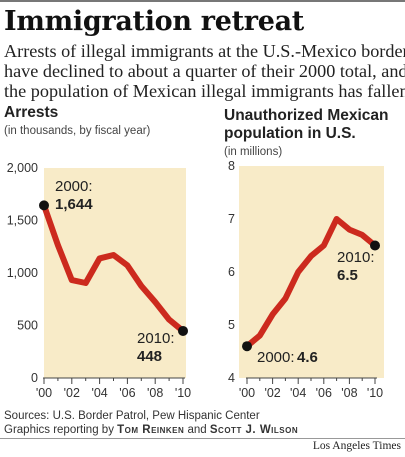 This screenshot has height=457, width=405. I want to click on left-y-tick-label: 1,000, so click(22, 273).